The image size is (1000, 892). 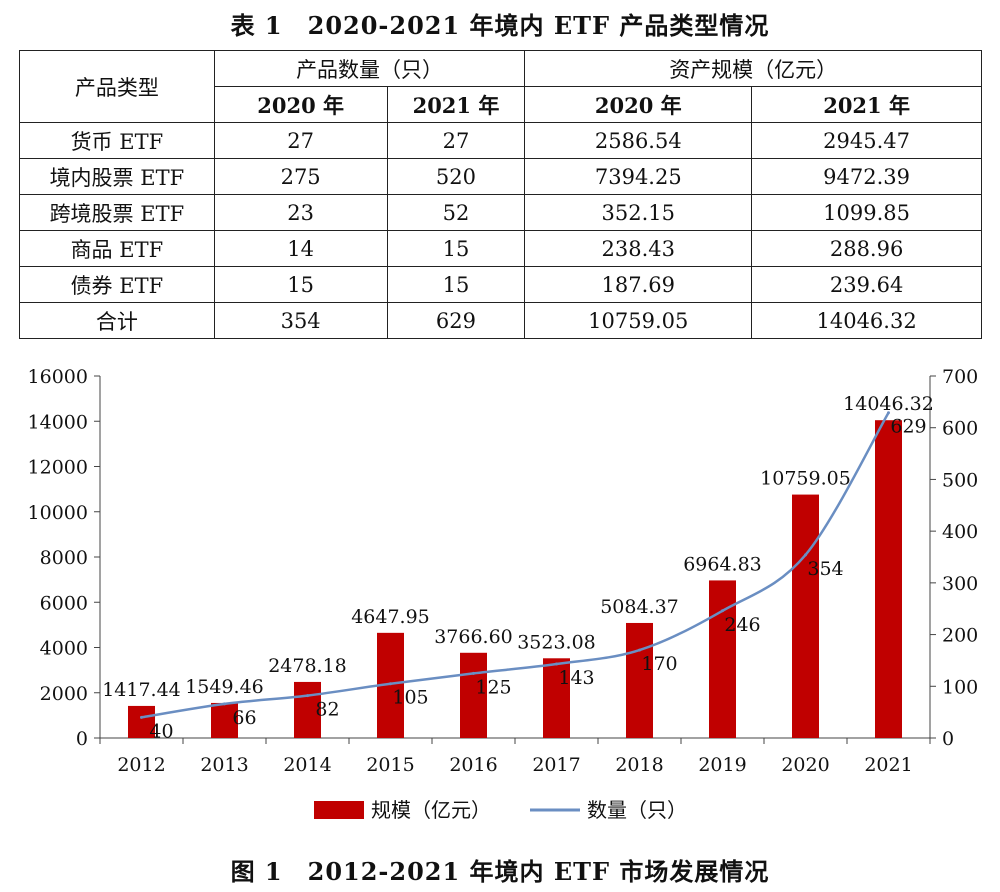 What do you see at coordinates (866, 212) in the screenshot?
I see `cell: 1099.85` at bounding box center [866, 212].